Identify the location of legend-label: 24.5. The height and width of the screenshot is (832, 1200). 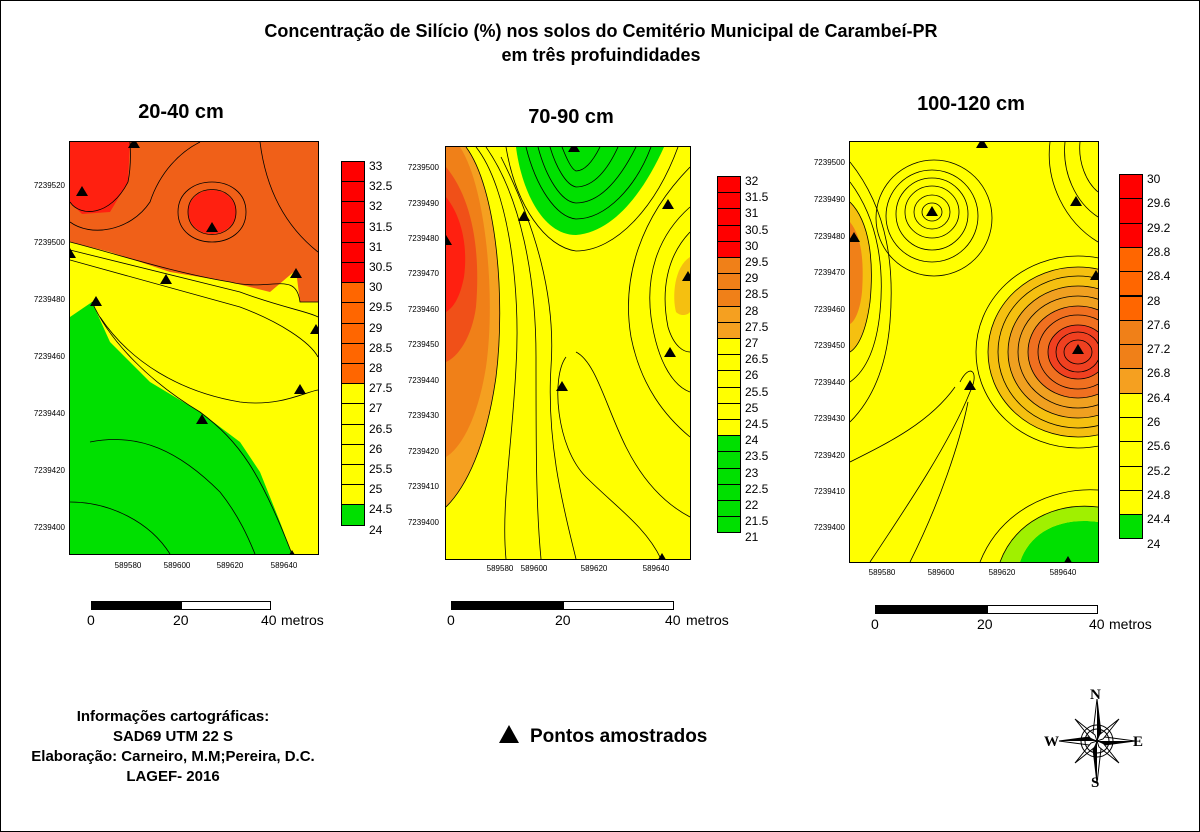
(381, 509).